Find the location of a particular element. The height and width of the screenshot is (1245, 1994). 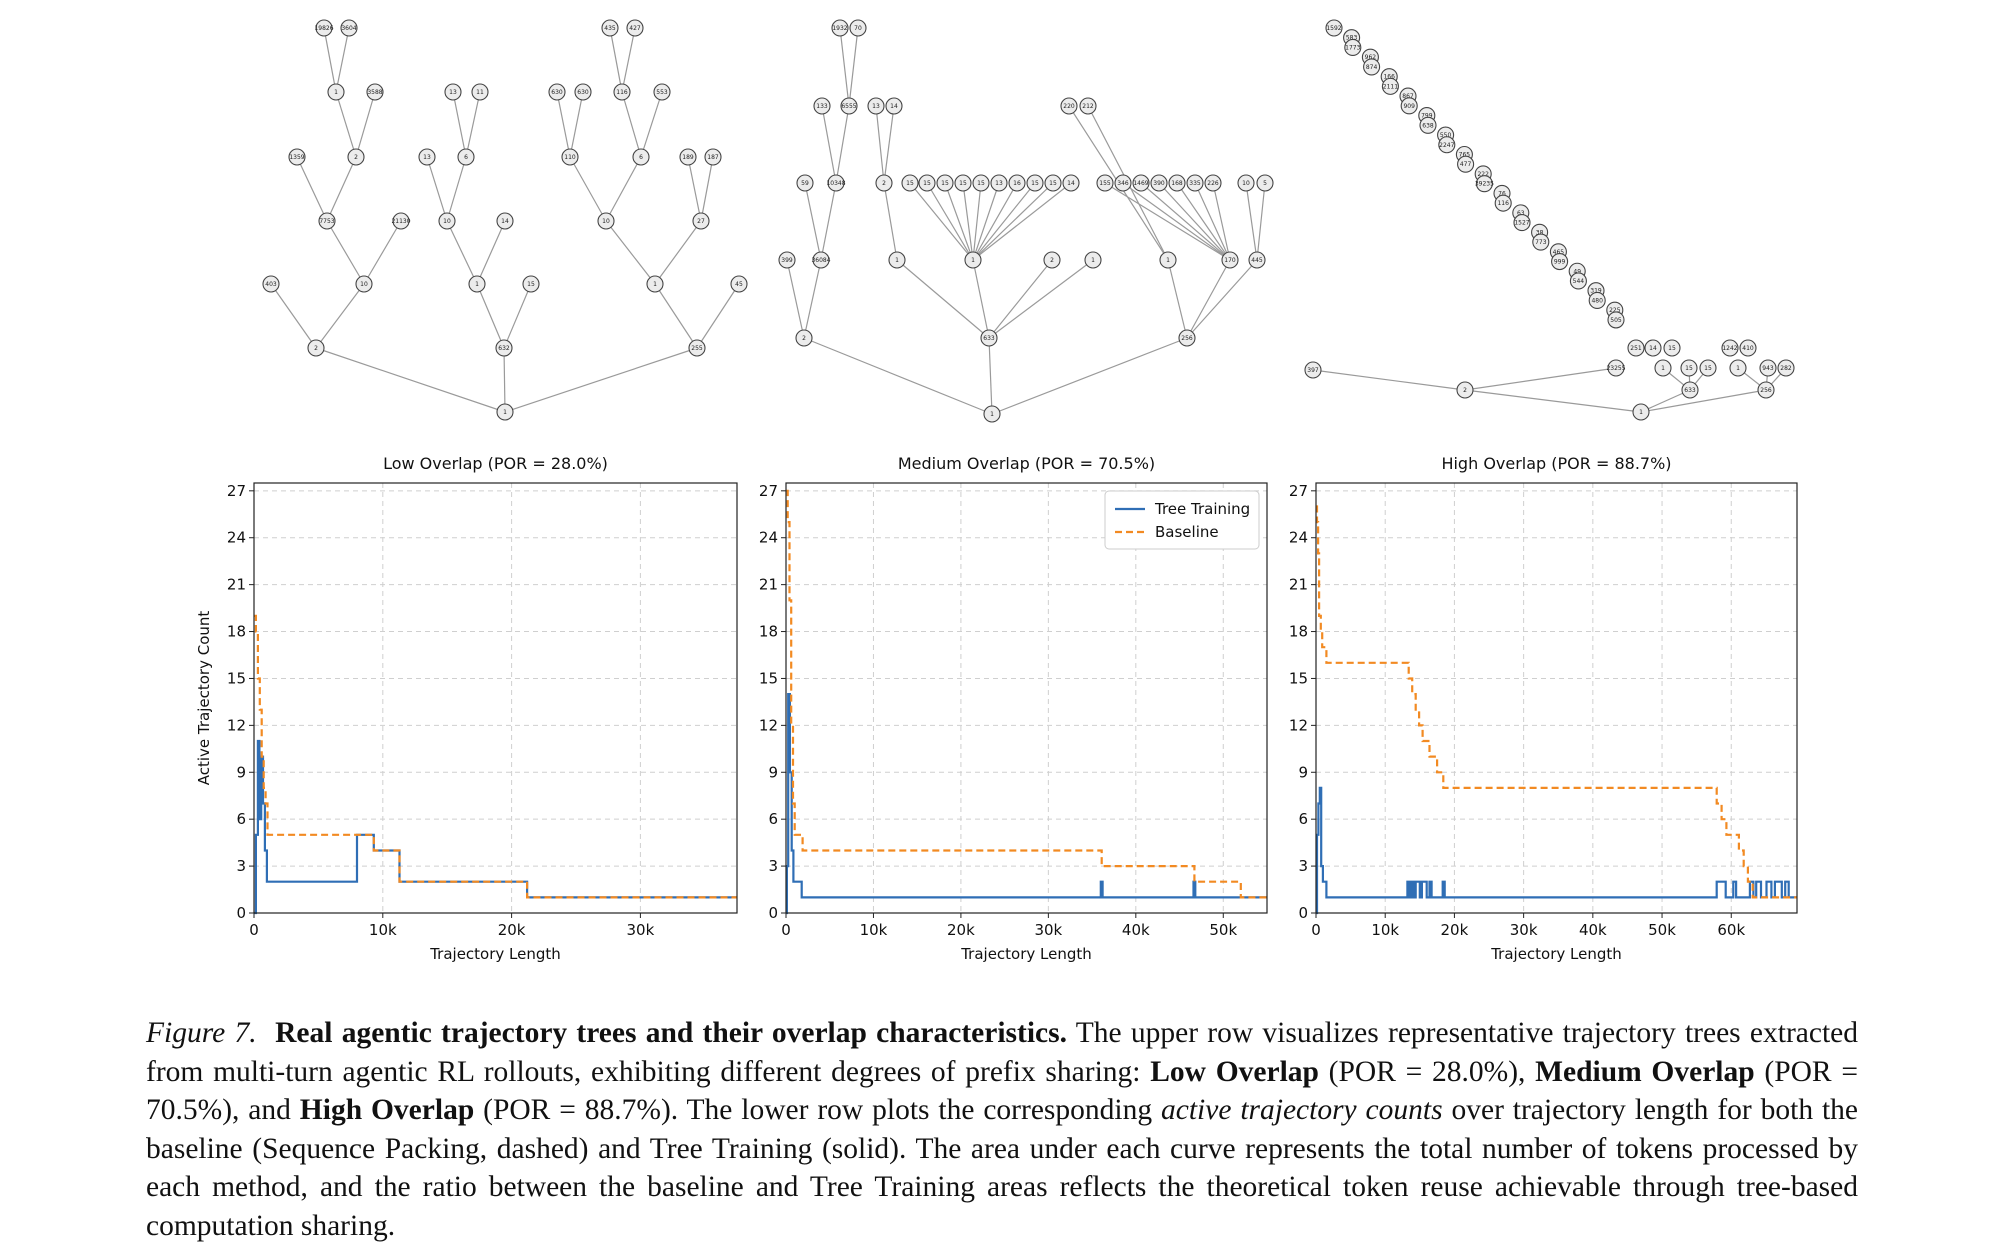

tree-node-label: 14 is located at coordinates (1071, 183).